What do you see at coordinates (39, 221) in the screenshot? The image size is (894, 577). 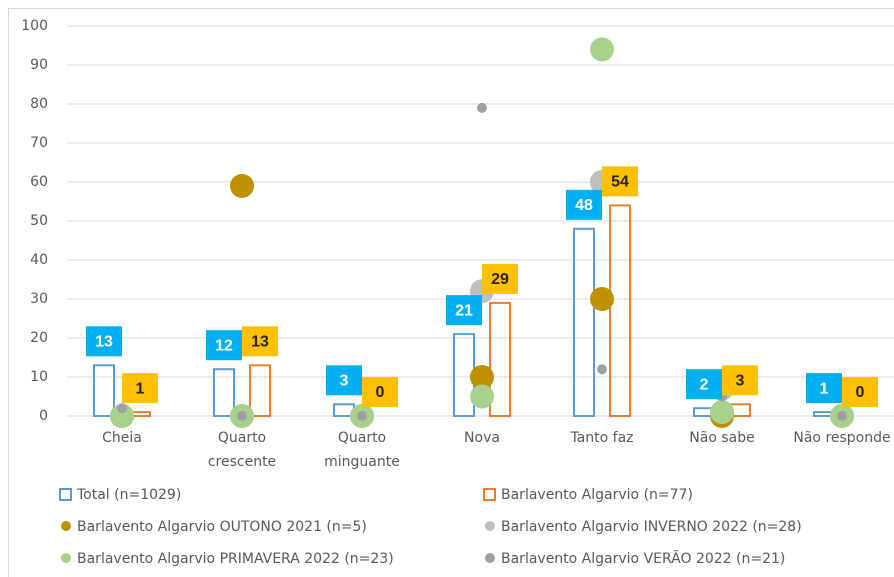 I see `y-tick-label: 50` at bounding box center [39, 221].